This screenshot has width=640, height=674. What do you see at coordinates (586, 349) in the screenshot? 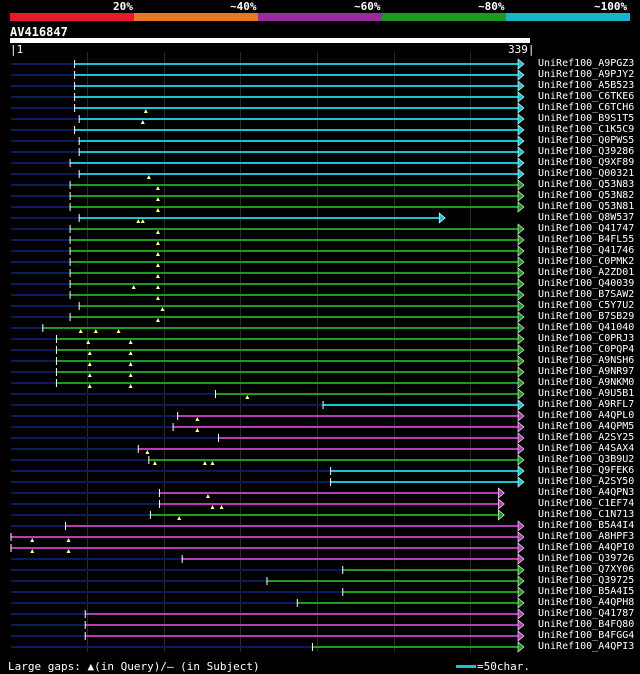
I see `hit-label: UniRef100_C0PQP4` at bounding box center [586, 349].